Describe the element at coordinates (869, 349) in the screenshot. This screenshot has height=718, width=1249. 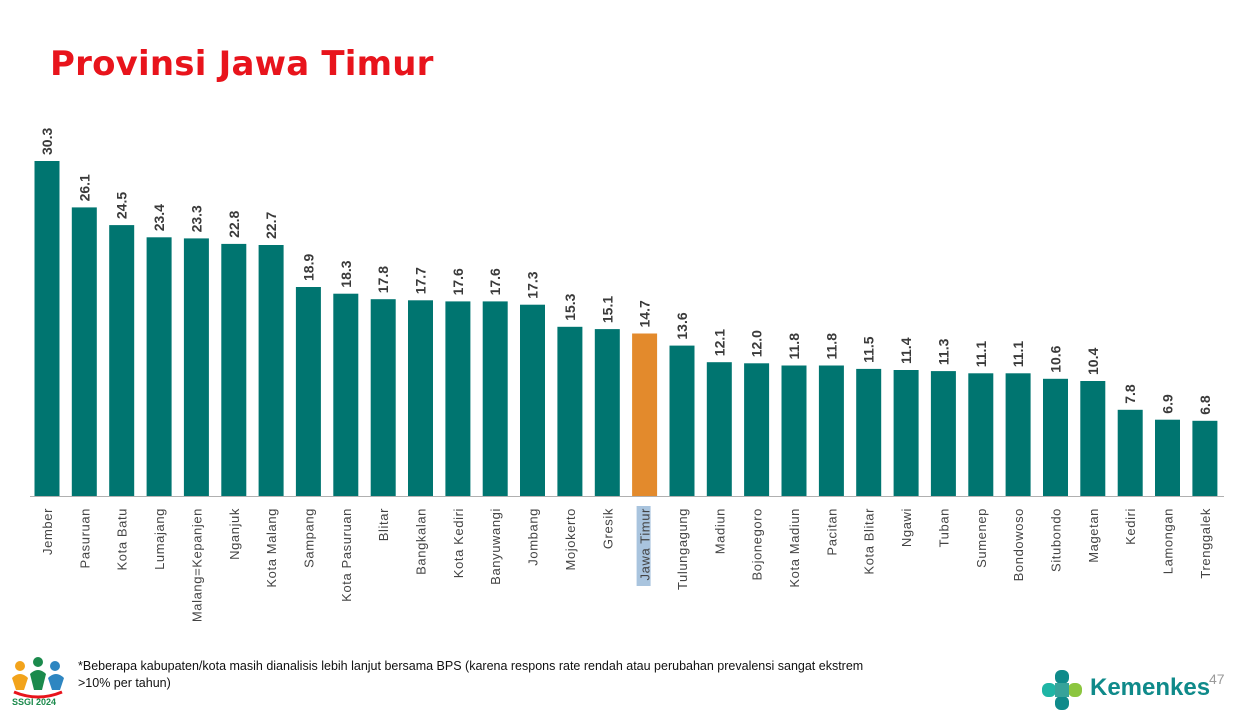
I see `value-label: 11.5` at that location.